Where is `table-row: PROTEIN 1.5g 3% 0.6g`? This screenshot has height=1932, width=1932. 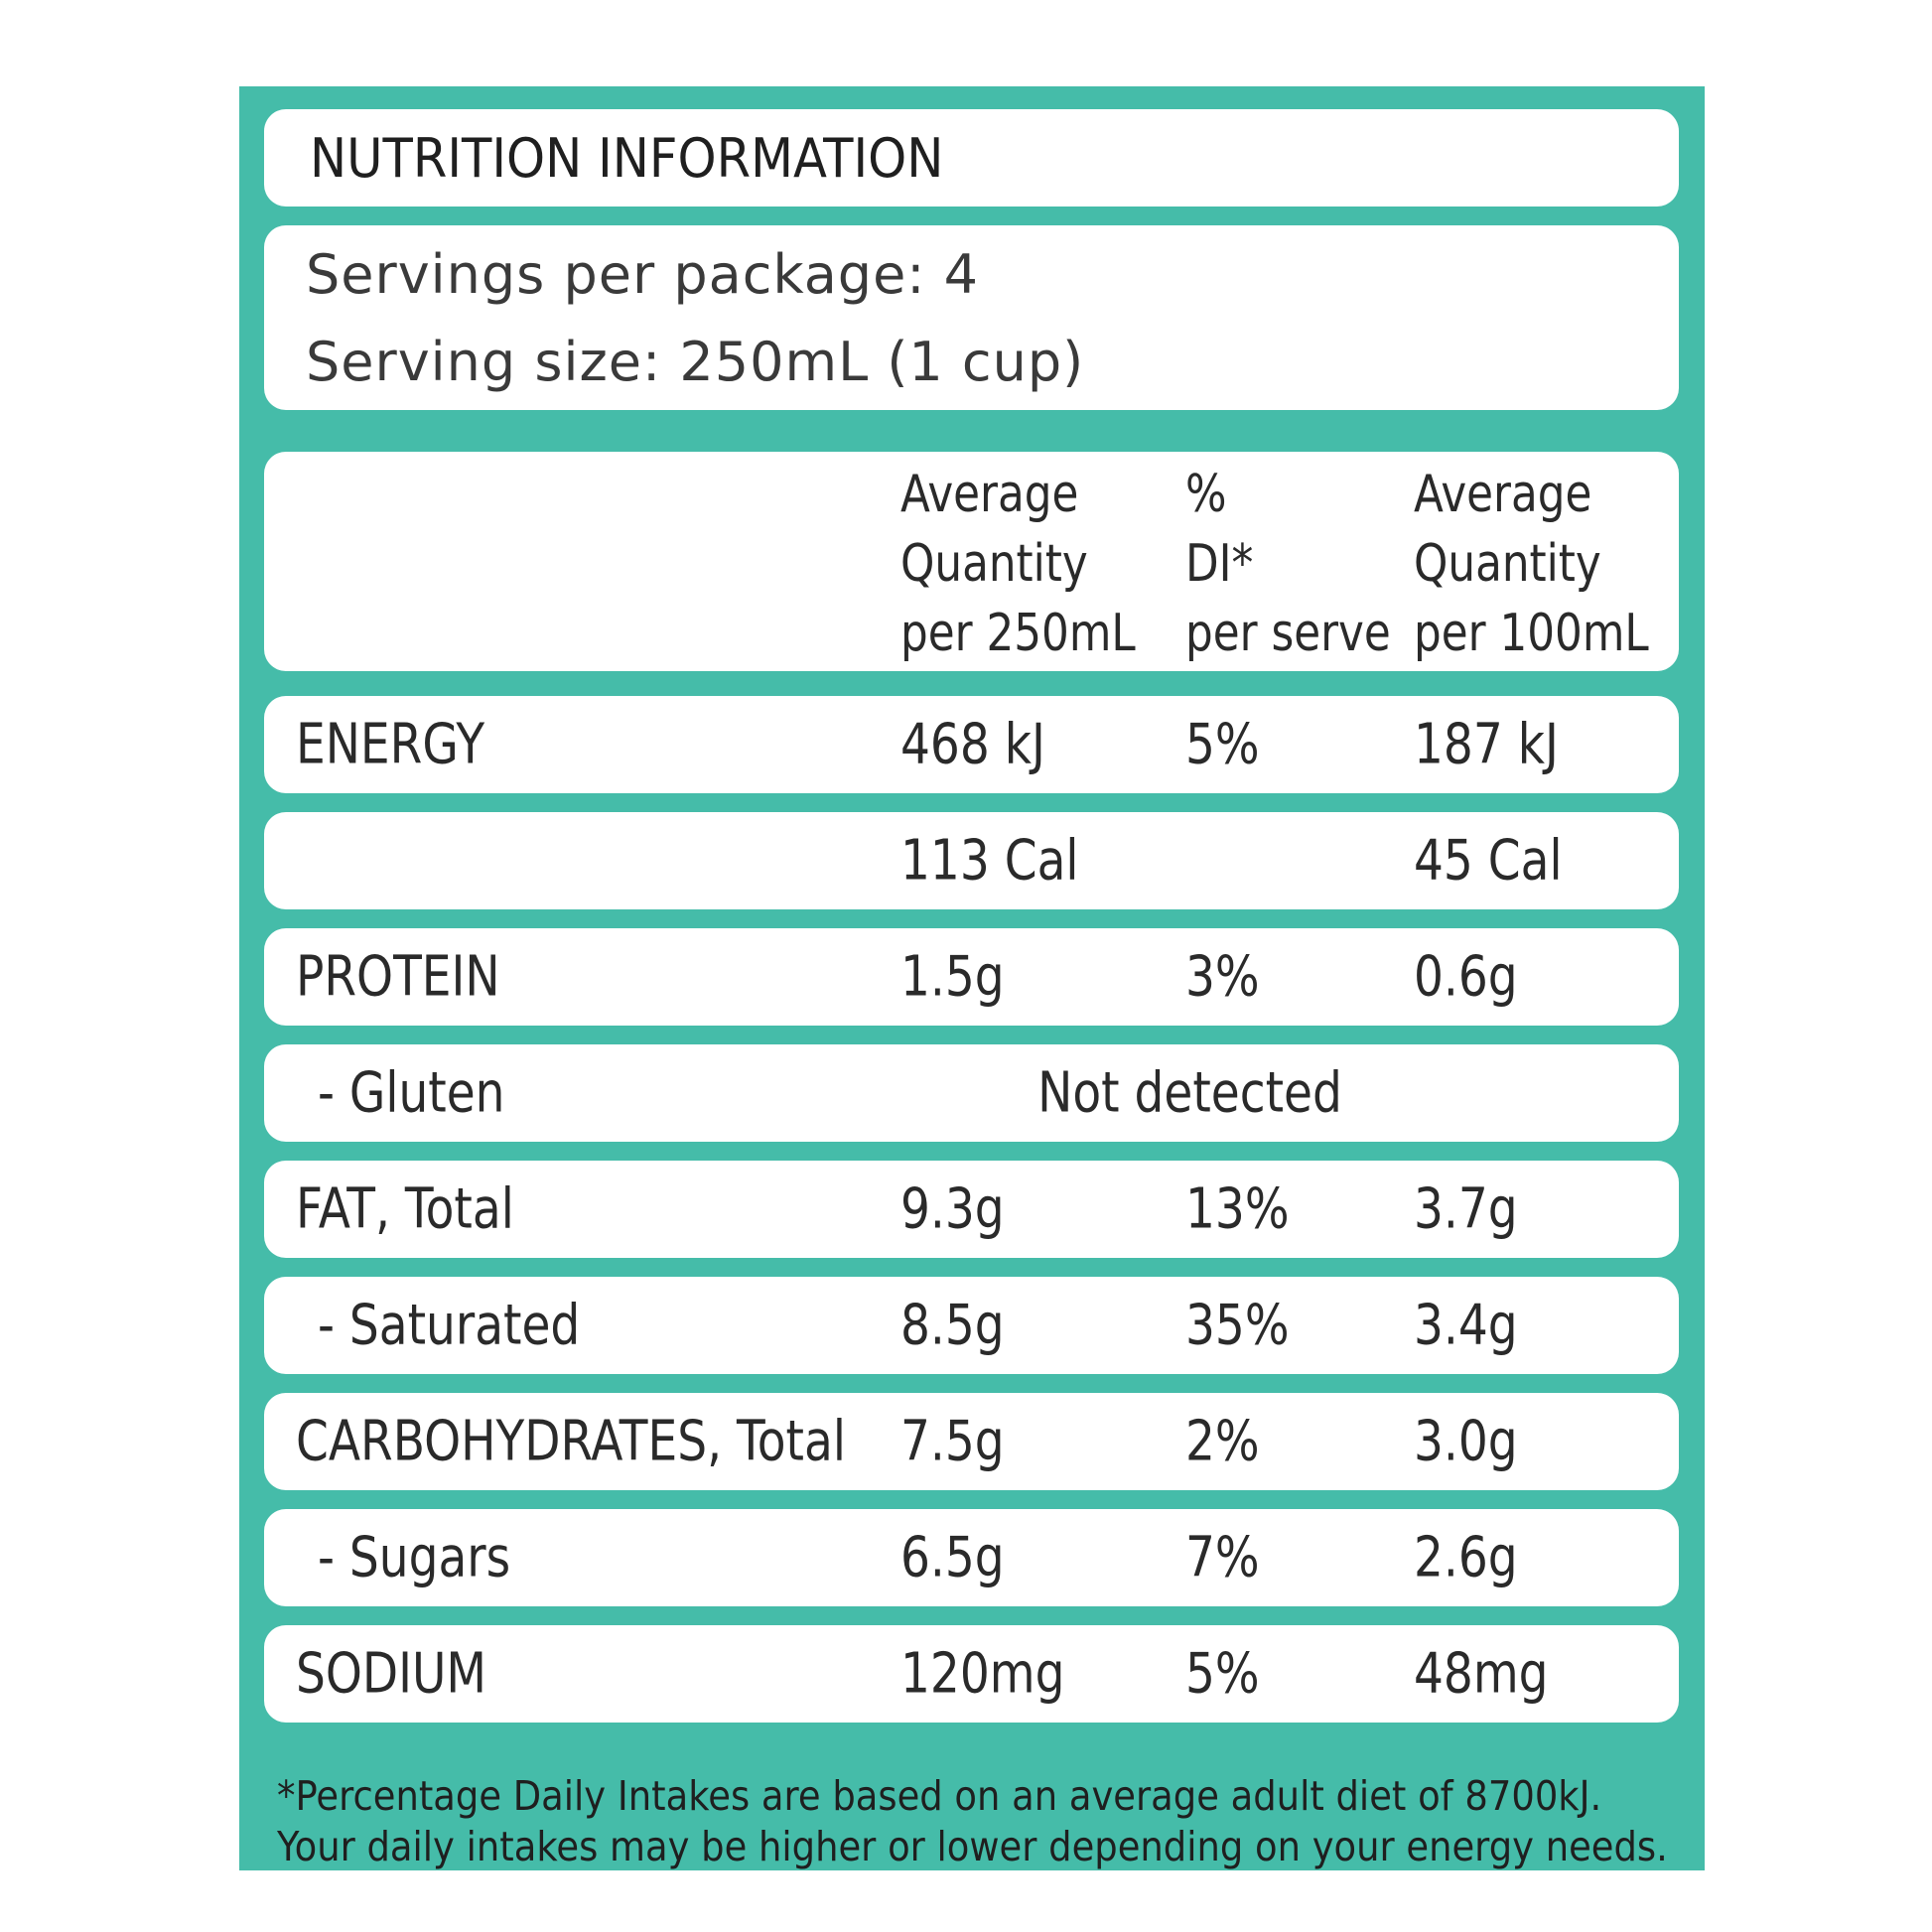 table-row: PROTEIN 1.5g 3% 0.6g is located at coordinates (971, 977).